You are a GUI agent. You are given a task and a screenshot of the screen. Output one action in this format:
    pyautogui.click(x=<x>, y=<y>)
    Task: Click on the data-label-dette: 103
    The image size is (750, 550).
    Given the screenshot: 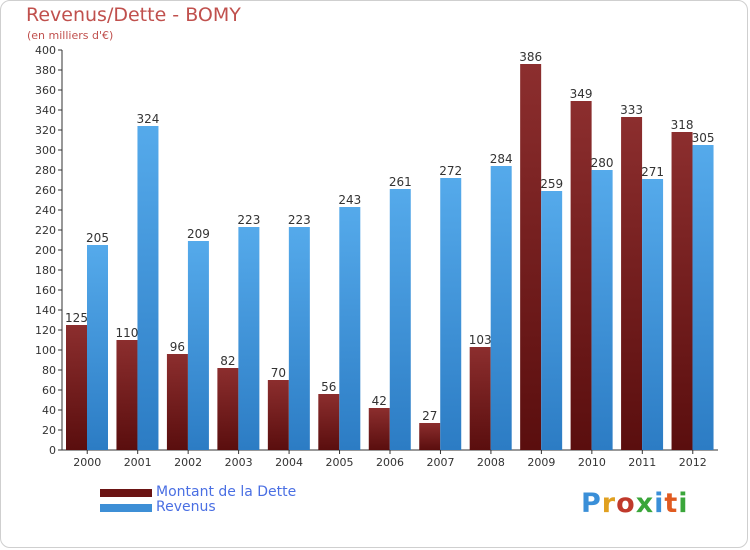 What is the action you would take?
    pyautogui.click(x=480, y=340)
    